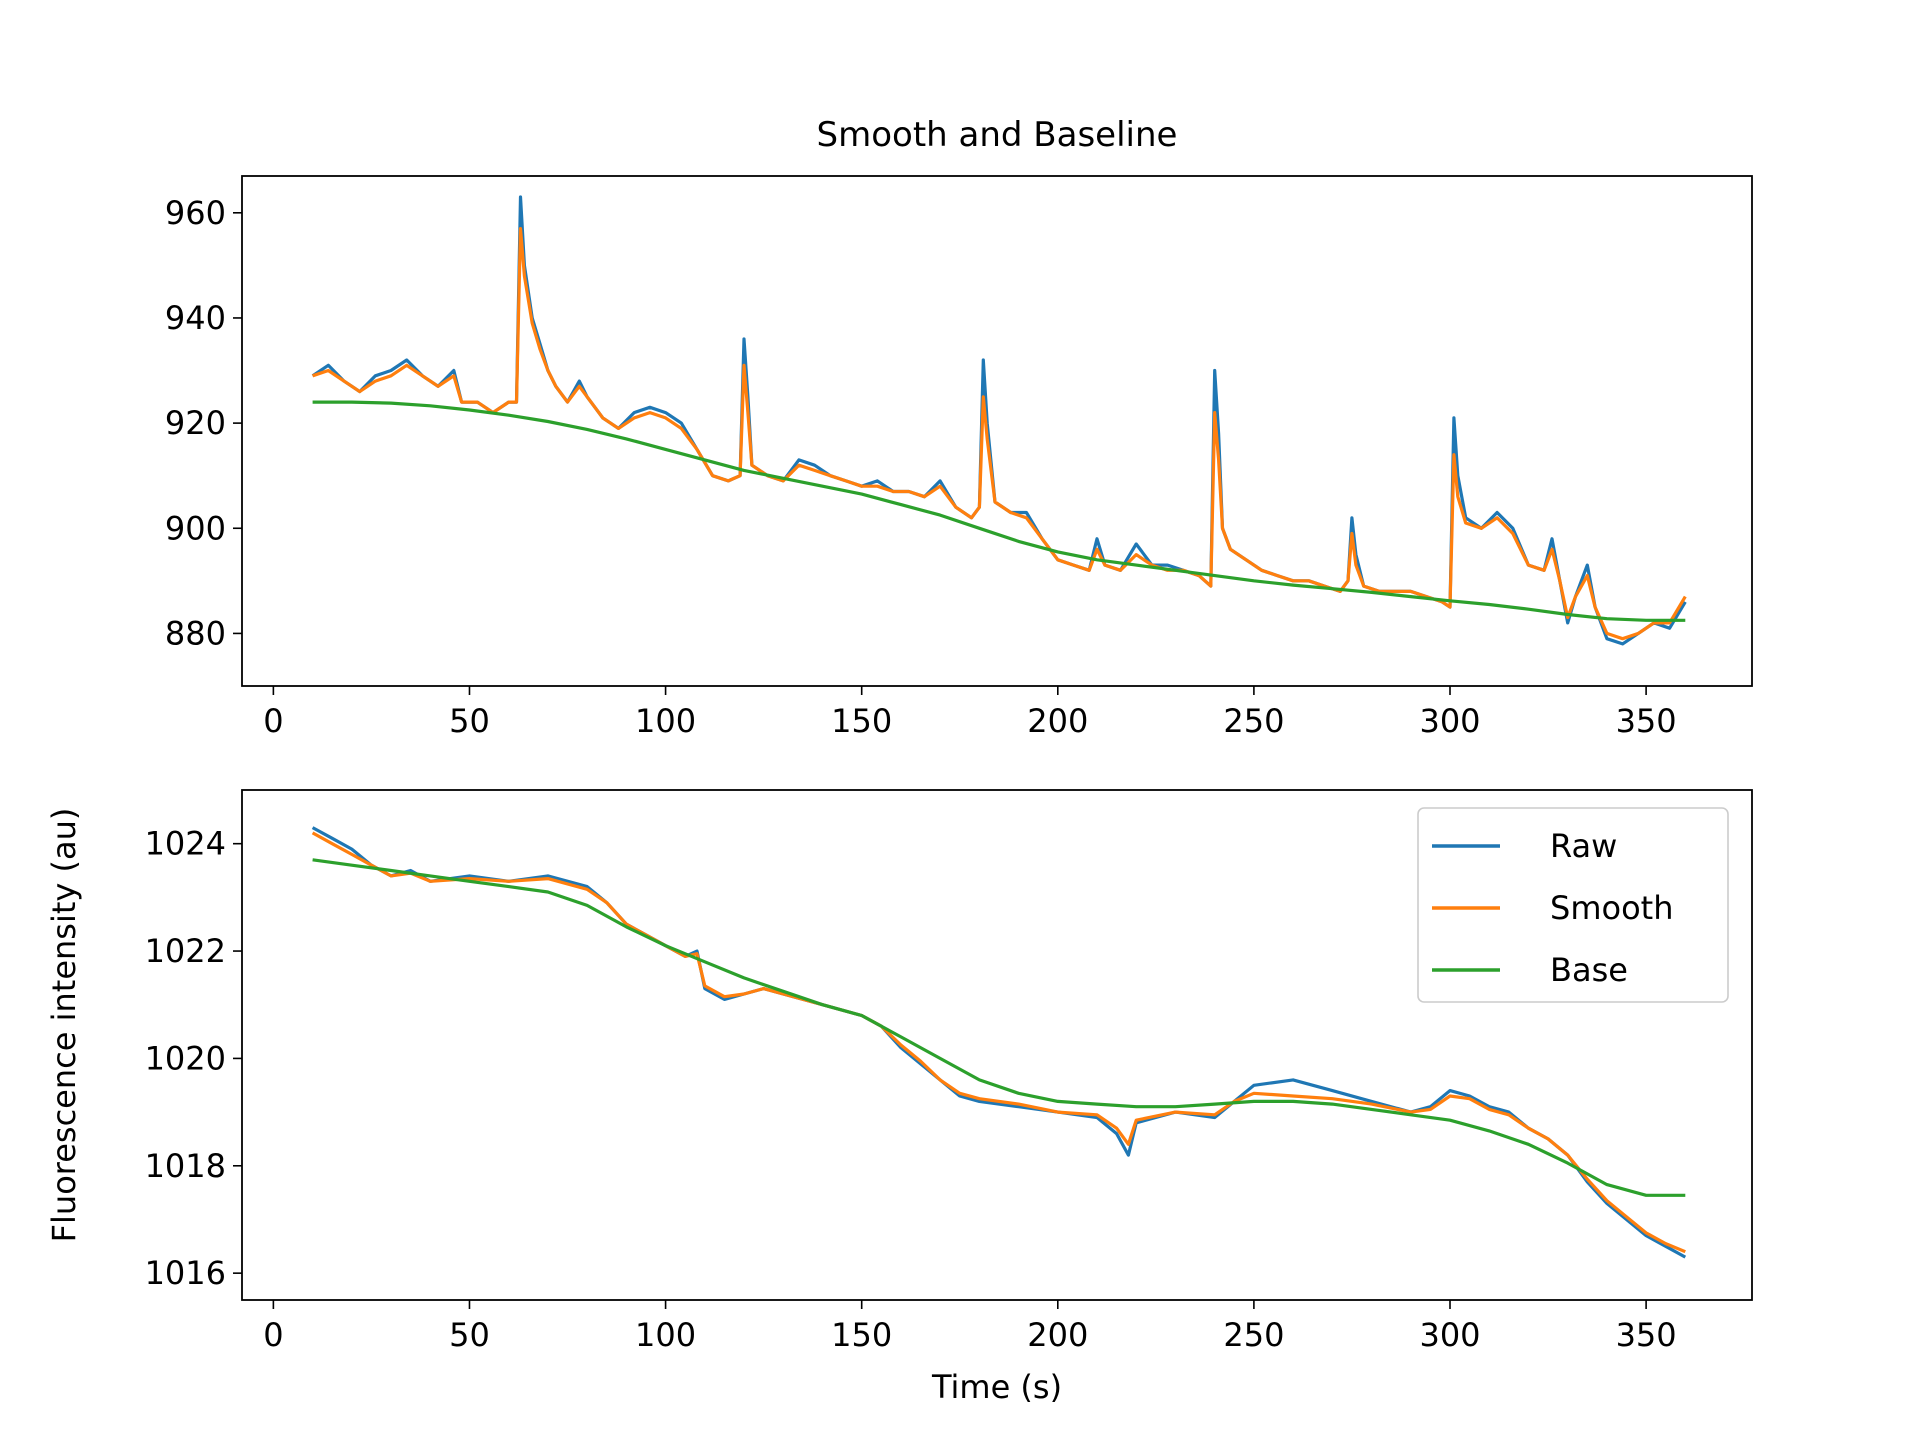  I want to click on y-tick-label: 1024, so click(185, 844).